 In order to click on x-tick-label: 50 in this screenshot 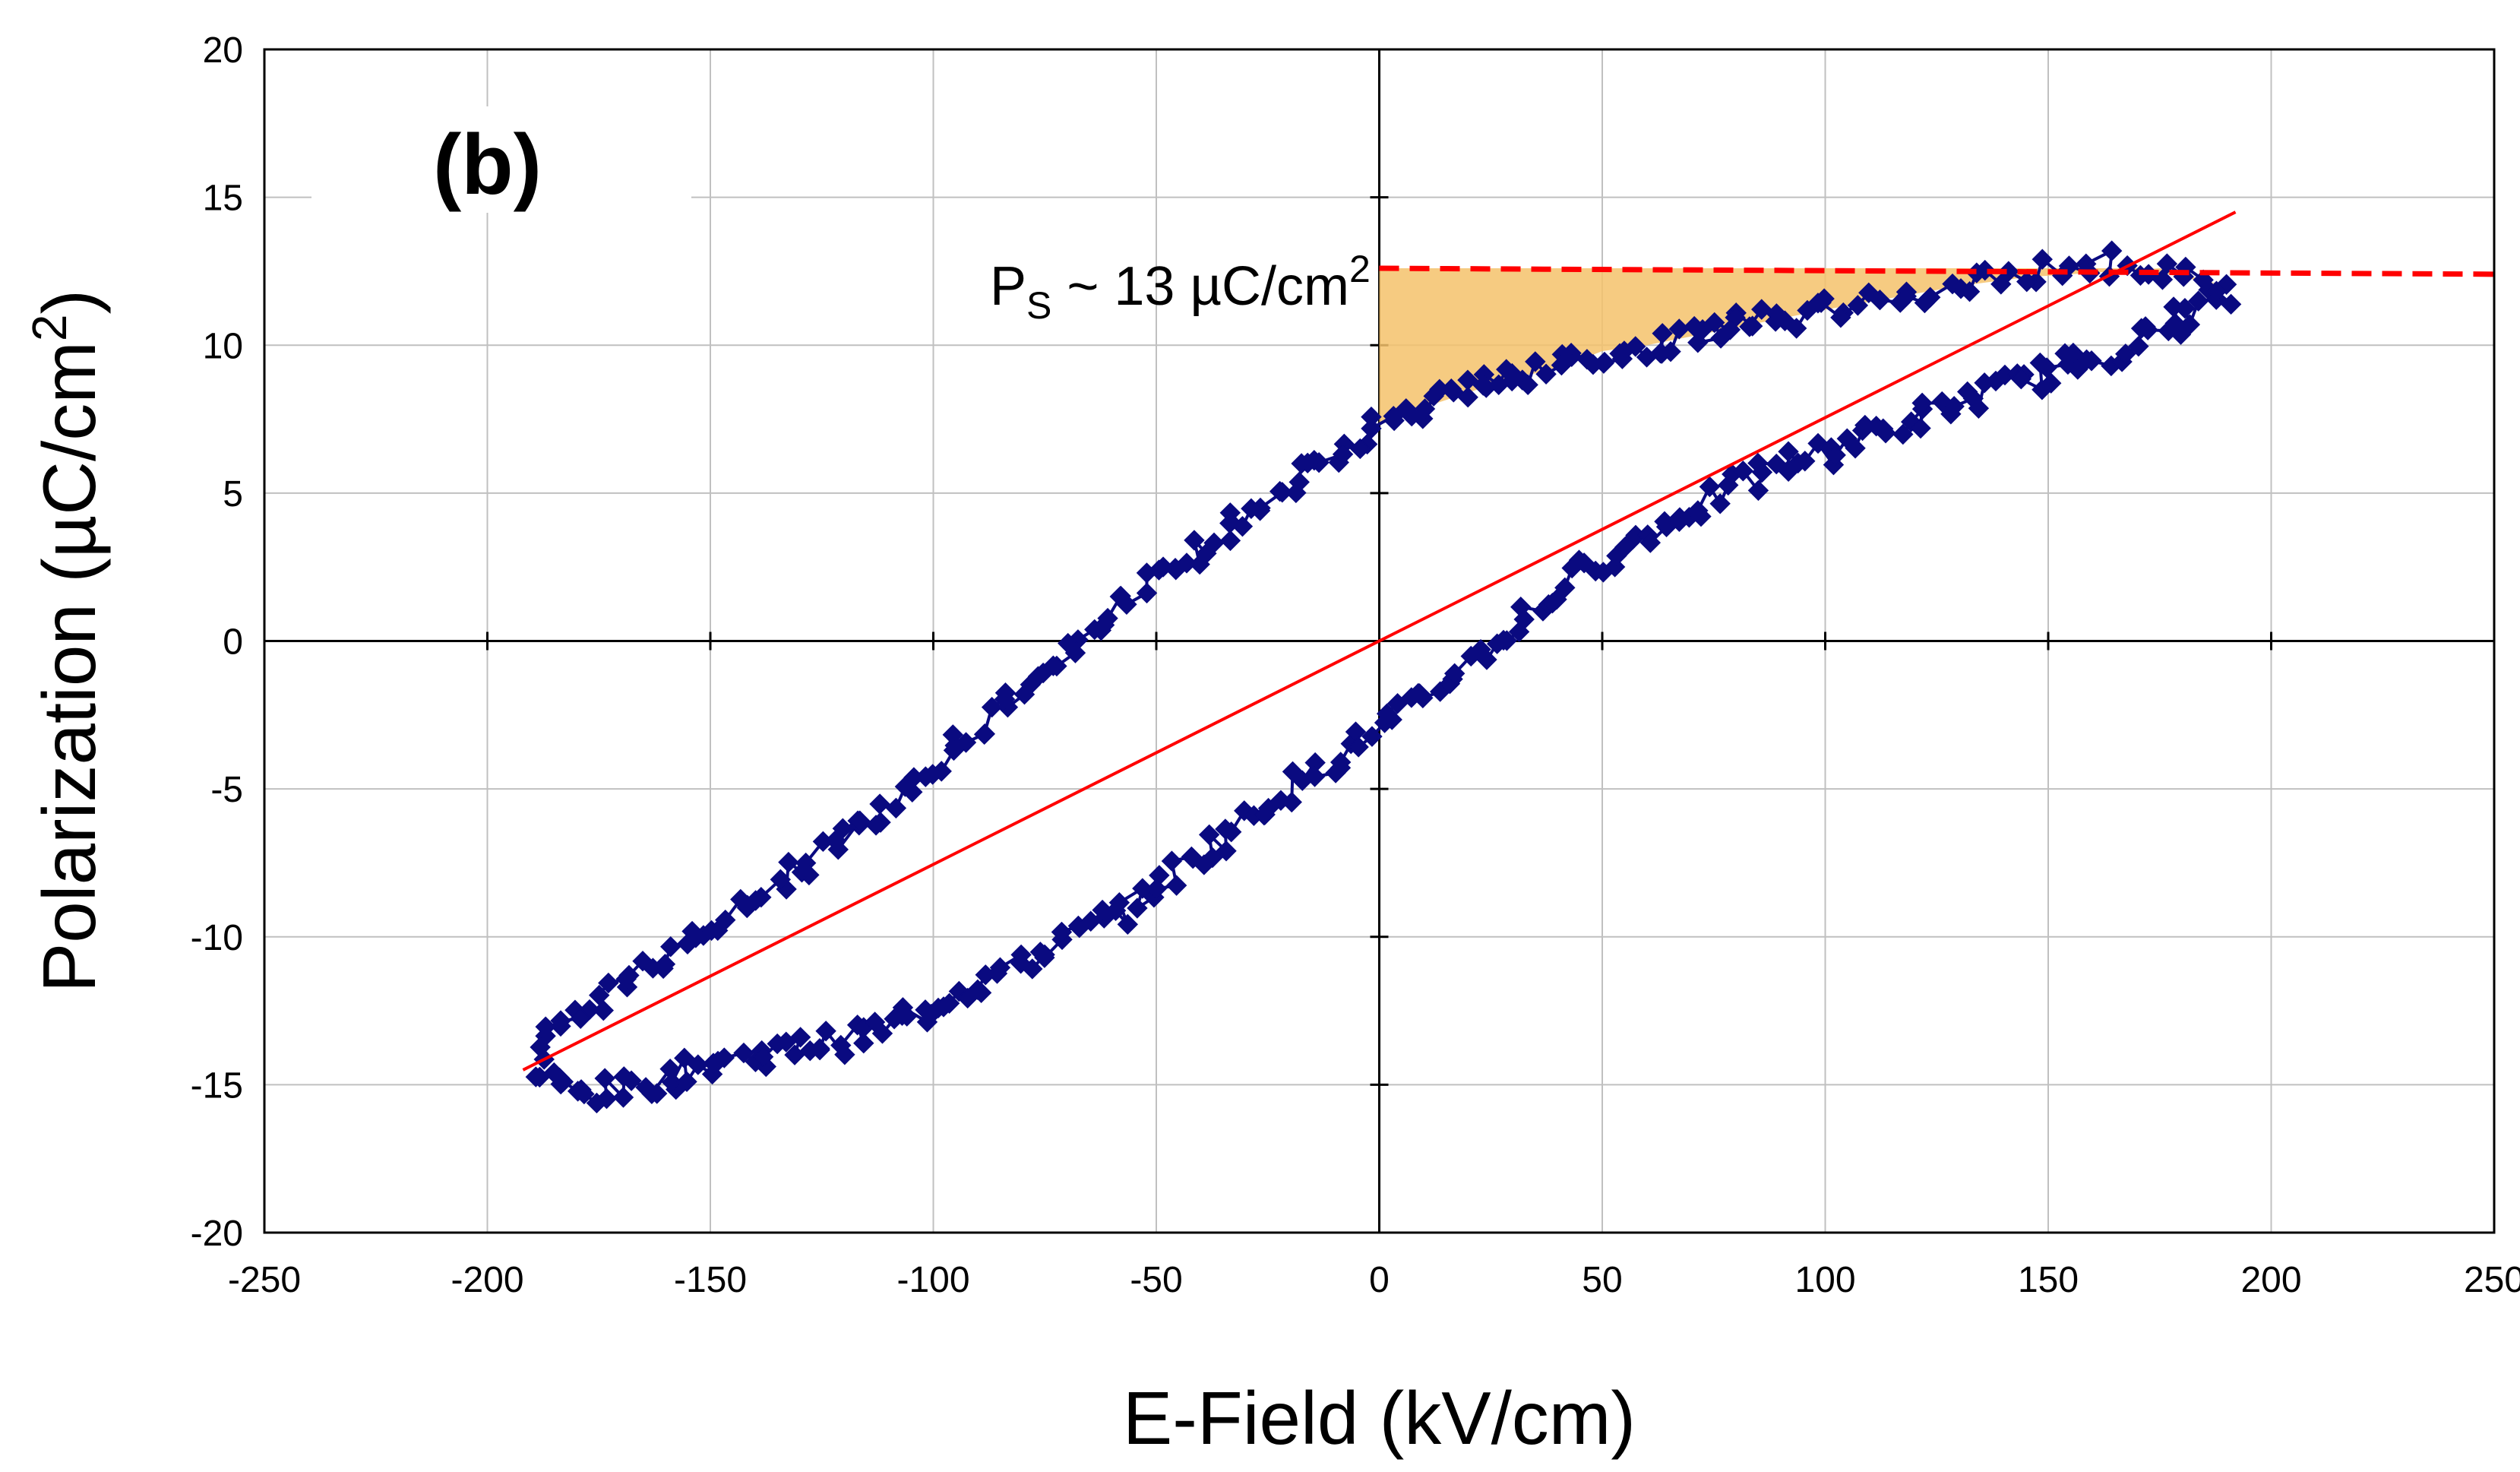, I will do `click(1602, 1280)`.